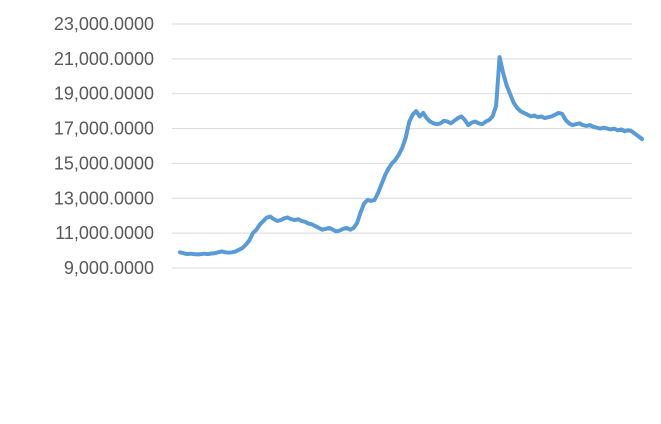 The image size is (661, 424). What do you see at coordinates (109, 268) in the screenshot?
I see `y-tick-label: 9,000.0000` at bounding box center [109, 268].